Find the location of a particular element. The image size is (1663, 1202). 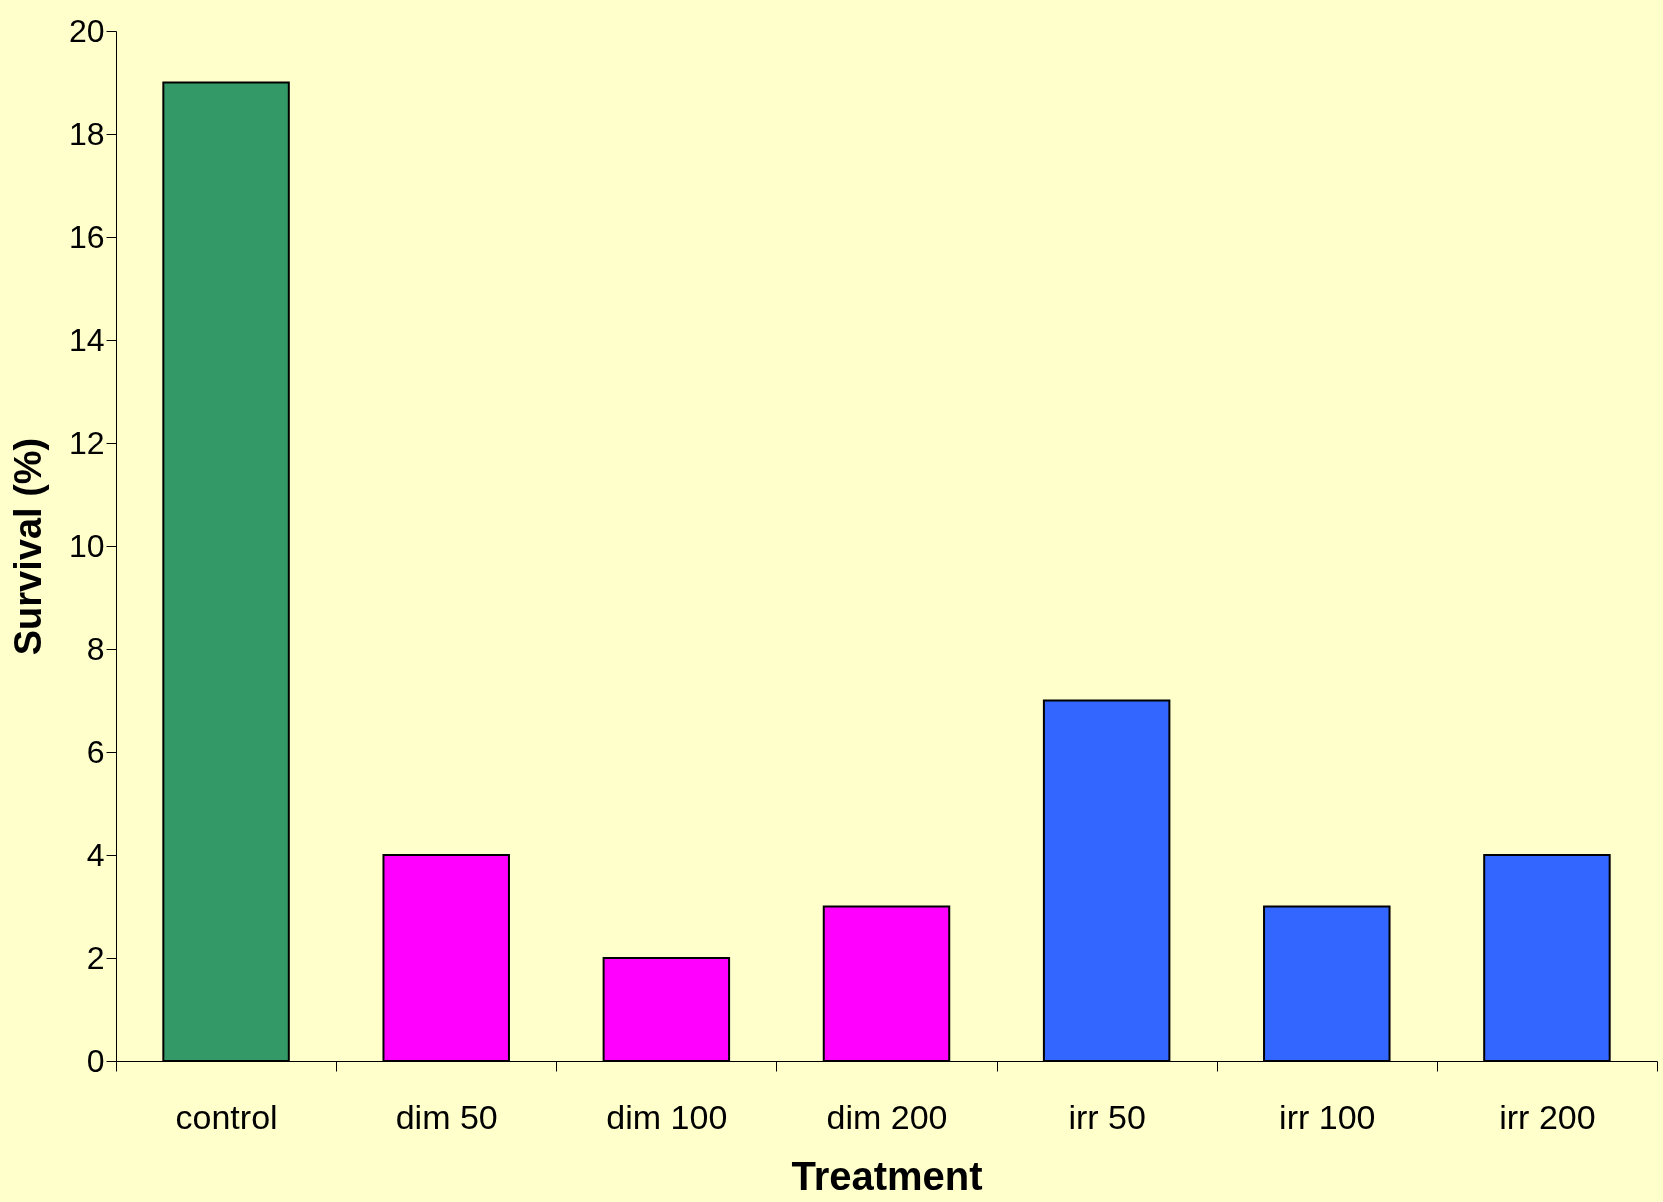

x-tick-label: irr 100 is located at coordinates (1327, 1116).